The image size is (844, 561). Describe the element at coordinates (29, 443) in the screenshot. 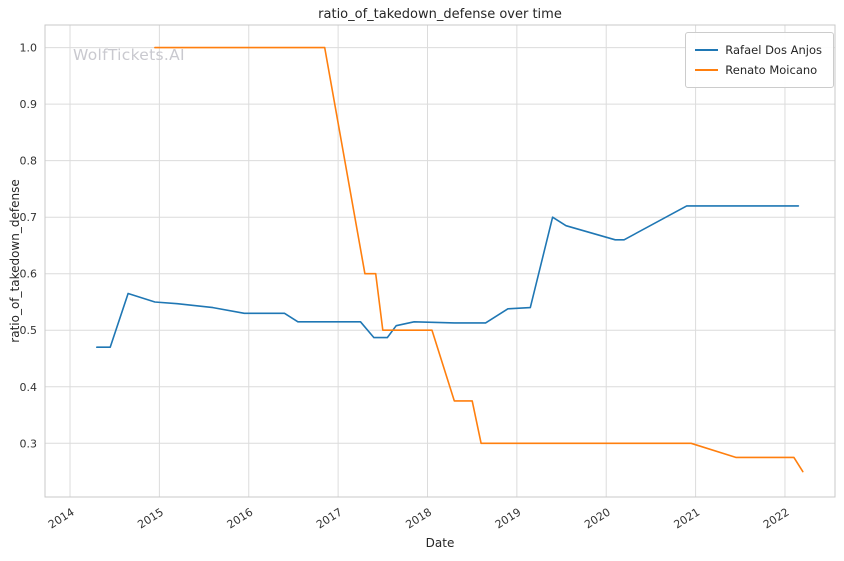

I see `y-tick-label: 0.3` at that location.